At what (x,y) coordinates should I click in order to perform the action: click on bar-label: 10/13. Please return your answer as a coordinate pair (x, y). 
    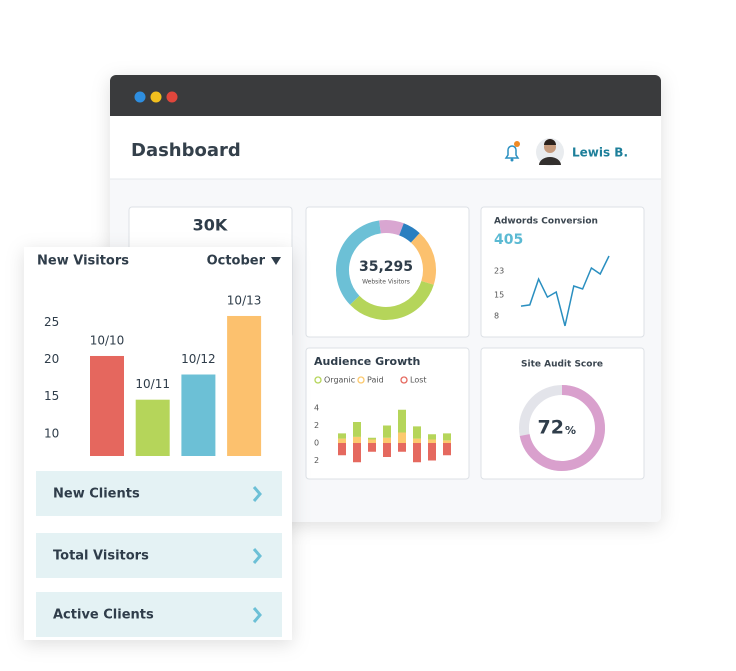
    Looking at the image, I should click on (244, 300).